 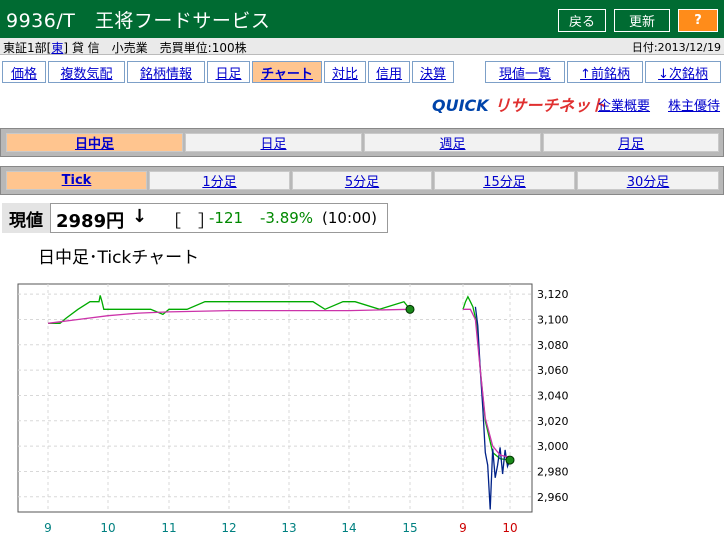 I want to click on tab-chart: チャート, so click(x=287, y=72).